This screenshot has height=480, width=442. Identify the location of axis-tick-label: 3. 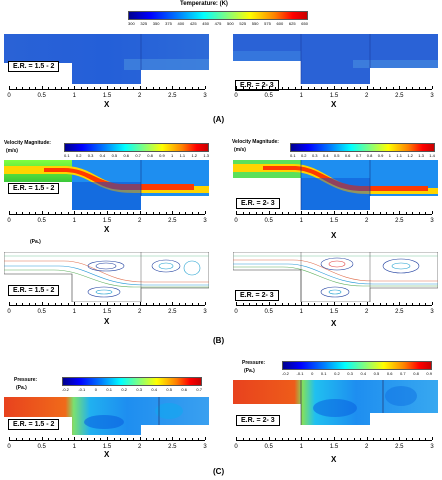
(432, 312).